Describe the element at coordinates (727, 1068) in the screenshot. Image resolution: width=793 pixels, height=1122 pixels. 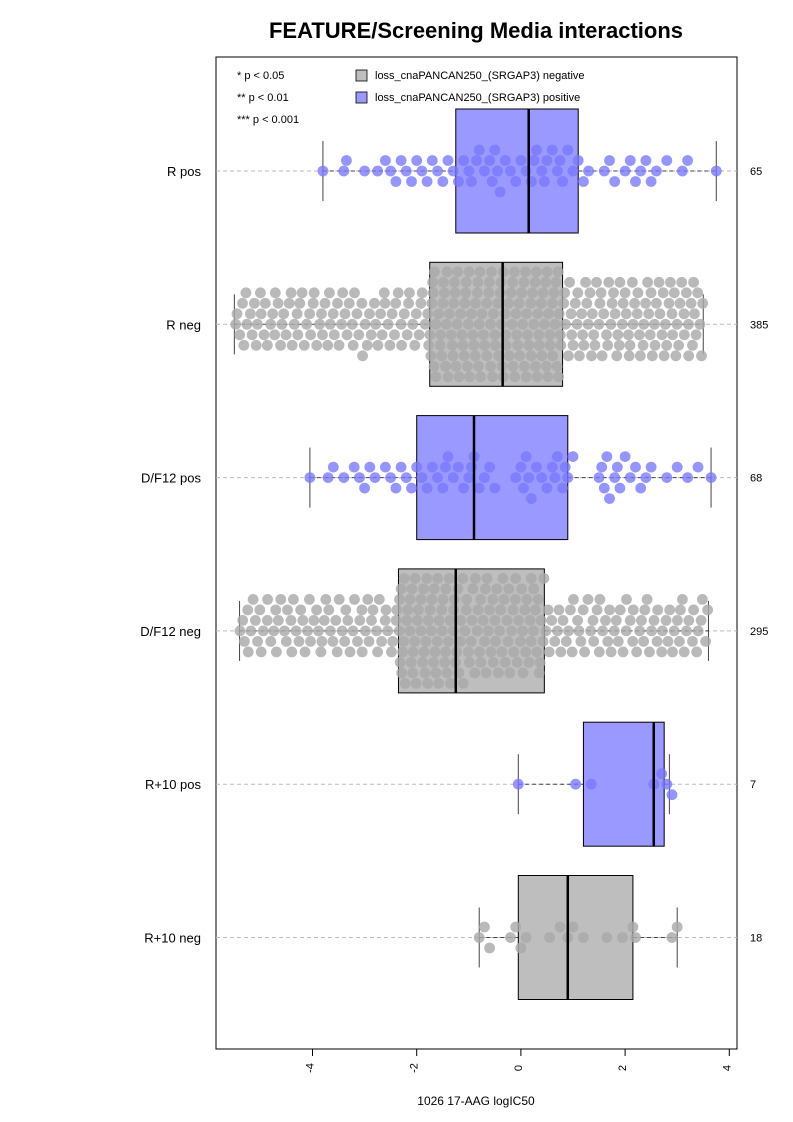
I see `x-tick-label: 4` at that location.